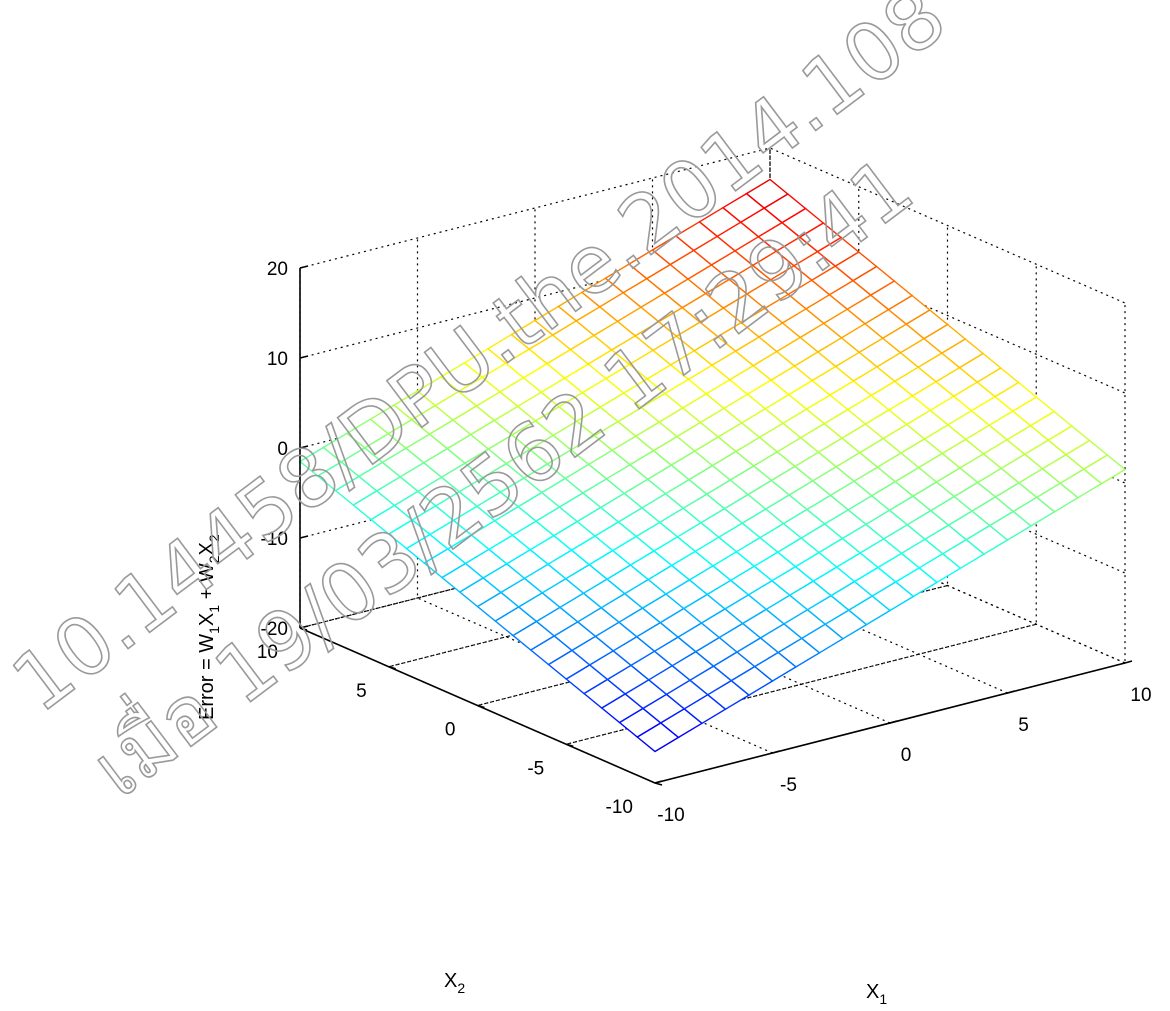 The width and height of the screenshot is (1170, 1011). What do you see at coordinates (274, 539) in the screenshot?
I see `z-tick-label: -10` at bounding box center [274, 539].